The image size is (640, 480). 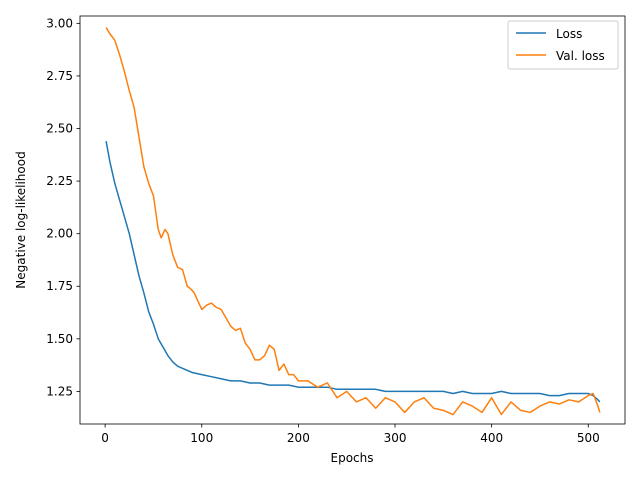 I want to click on y-tick-label: 2.75, so click(x=59, y=76).